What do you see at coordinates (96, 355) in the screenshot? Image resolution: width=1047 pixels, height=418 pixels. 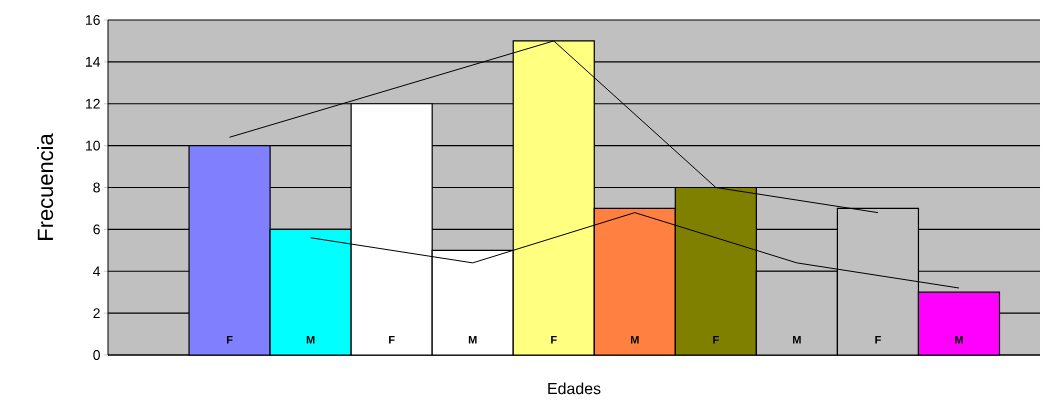 I see `y-tick-label: 0` at bounding box center [96, 355].